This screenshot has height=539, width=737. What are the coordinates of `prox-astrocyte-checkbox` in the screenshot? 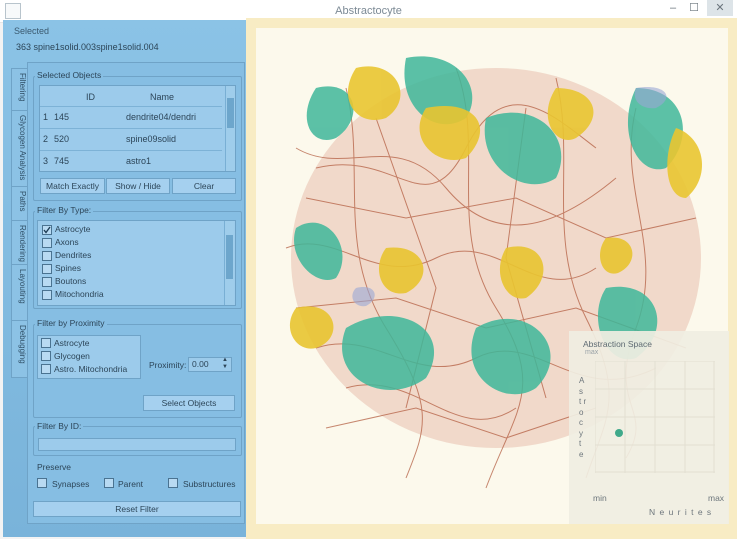 It's located at (46, 343).